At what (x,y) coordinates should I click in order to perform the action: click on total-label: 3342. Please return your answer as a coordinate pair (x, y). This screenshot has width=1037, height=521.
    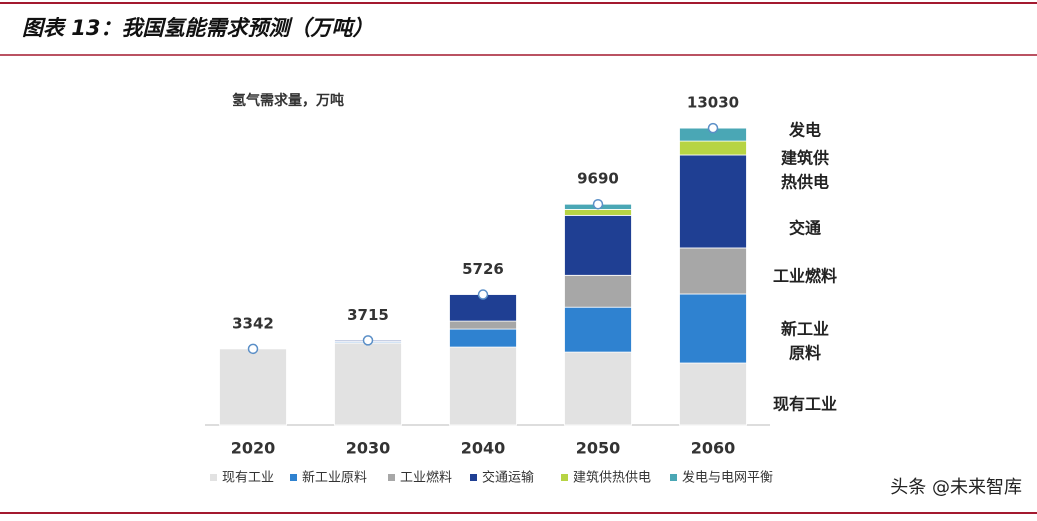
    Looking at the image, I should click on (253, 323).